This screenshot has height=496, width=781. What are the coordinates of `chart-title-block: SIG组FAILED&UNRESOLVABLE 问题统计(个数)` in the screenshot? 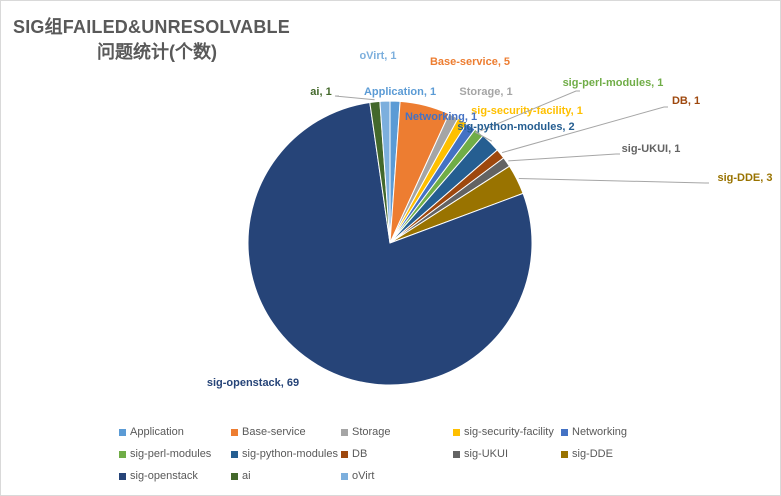 It's located at (153, 40).